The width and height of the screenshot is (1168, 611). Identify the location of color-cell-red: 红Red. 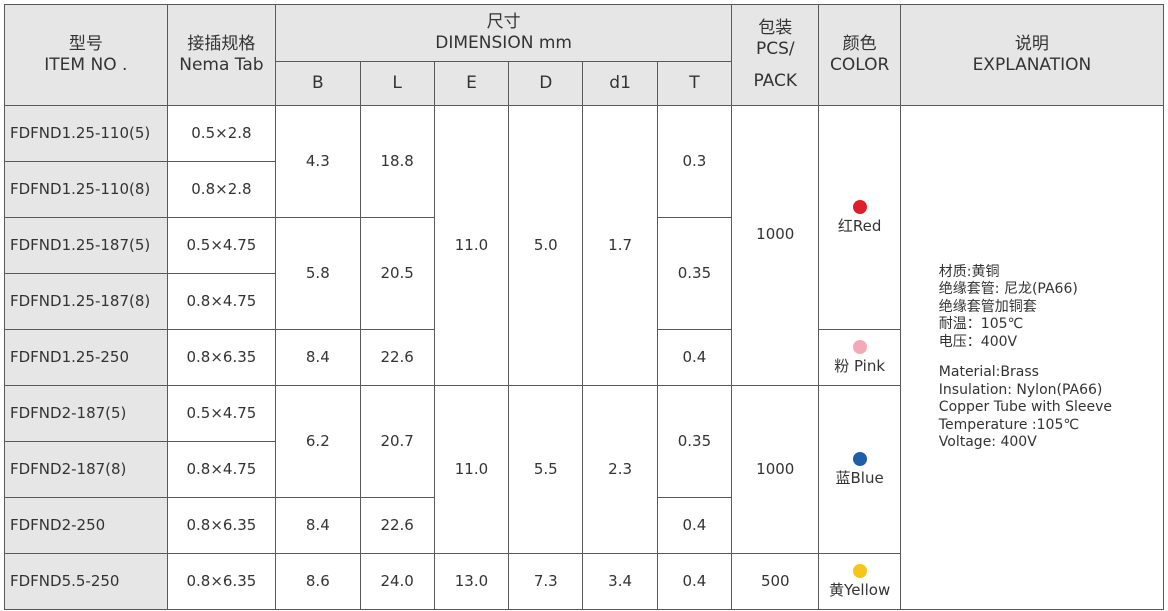
(859, 217).